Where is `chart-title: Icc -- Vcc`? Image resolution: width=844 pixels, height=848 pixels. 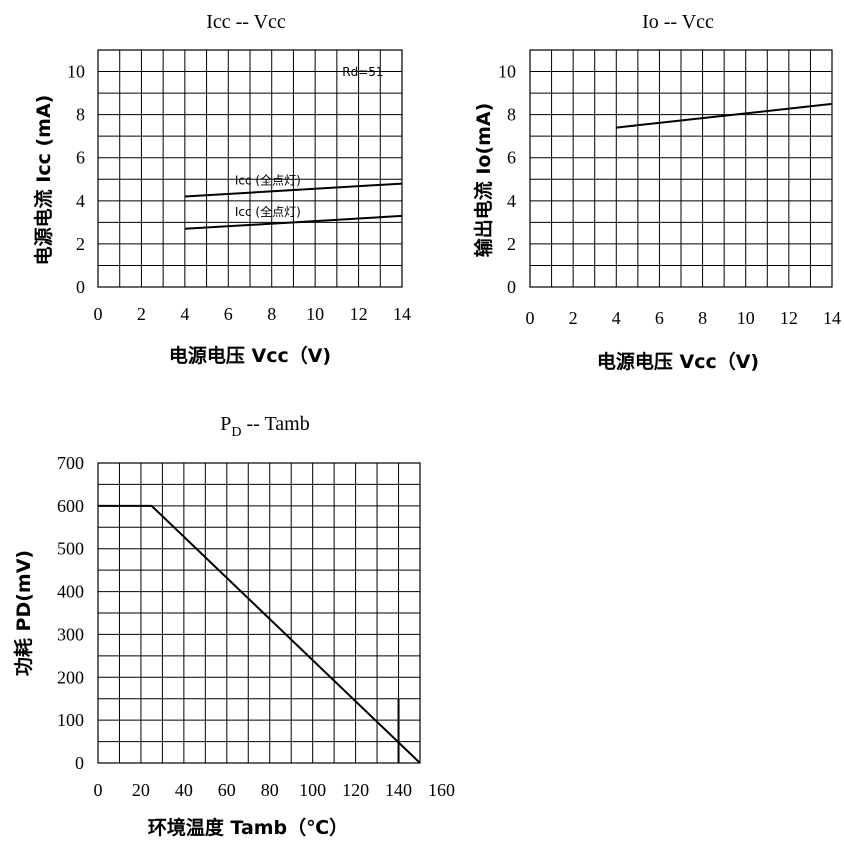
chart-title: Icc -- Vcc is located at coordinates (246, 22).